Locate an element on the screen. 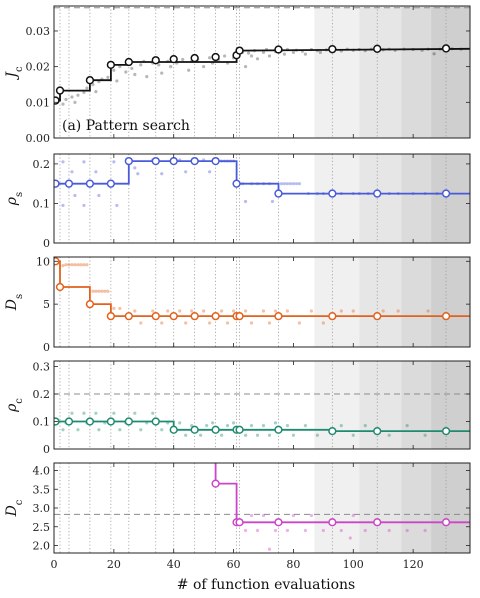 Image resolution: width=480 pixels, height=598 pixels. y-tick-label: 0.03 is located at coordinates (38, 31).